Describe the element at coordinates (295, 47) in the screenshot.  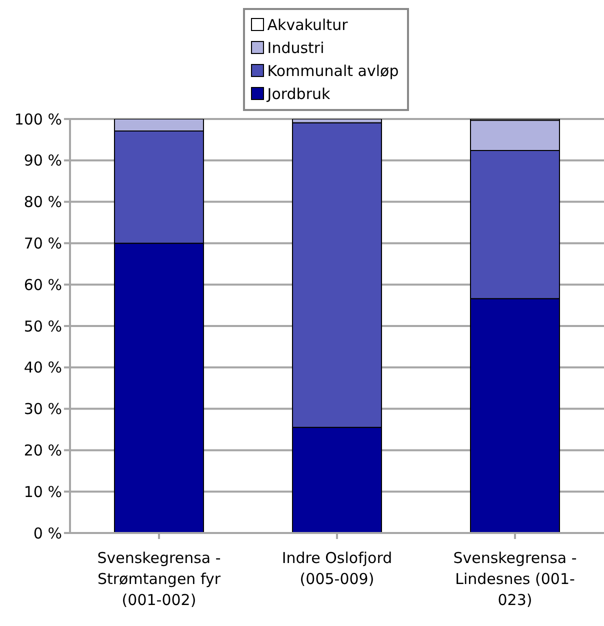
I see `legend-label: Industri` at that location.